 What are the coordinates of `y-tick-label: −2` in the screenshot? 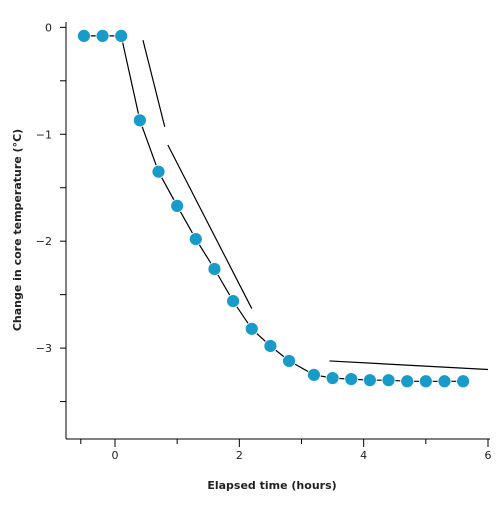 It's located at (44, 241).